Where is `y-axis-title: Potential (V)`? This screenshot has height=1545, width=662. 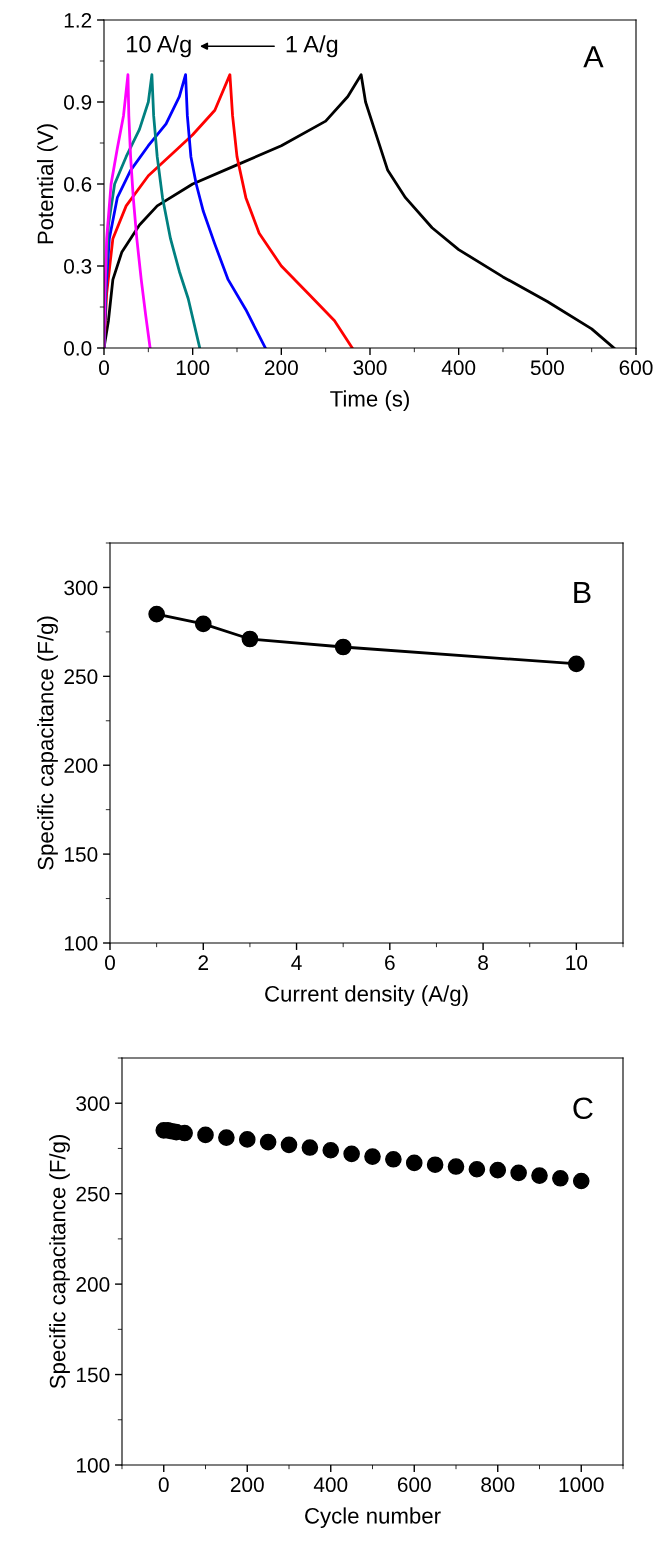 y-axis-title: Potential (V) is located at coordinates (47, 184).